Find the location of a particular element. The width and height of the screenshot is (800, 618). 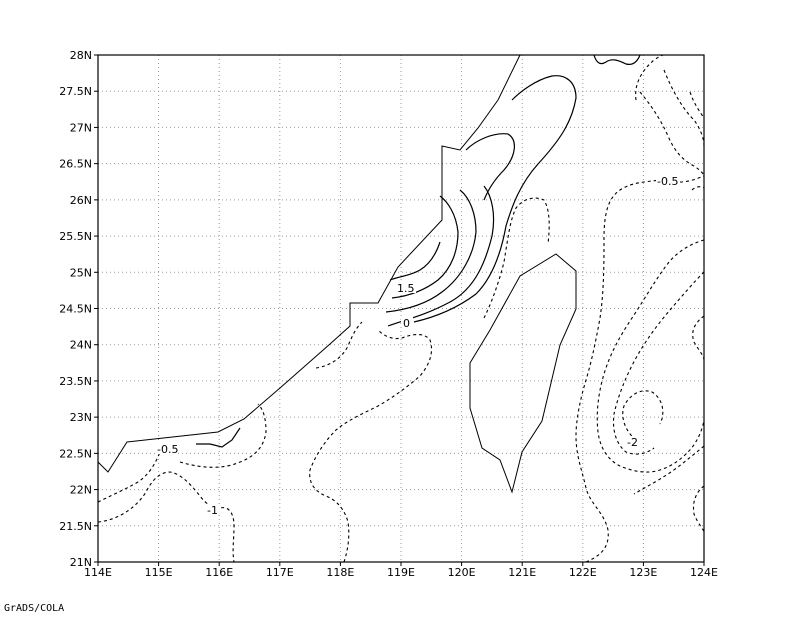

contour-label: -2 is located at coordinates (632, 442).